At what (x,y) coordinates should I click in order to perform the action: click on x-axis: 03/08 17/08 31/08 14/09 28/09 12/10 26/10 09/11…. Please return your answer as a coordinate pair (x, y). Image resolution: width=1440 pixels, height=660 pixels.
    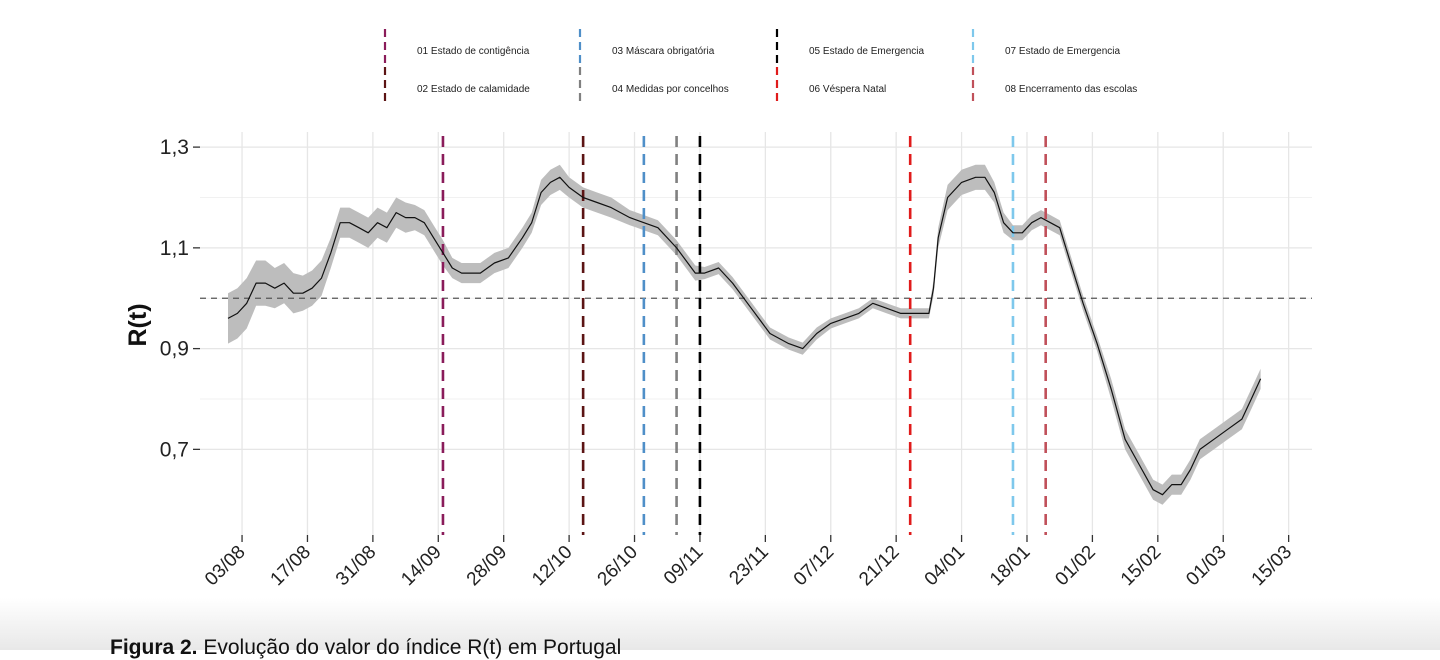
    Looking at the image, I should click on (748, 562).